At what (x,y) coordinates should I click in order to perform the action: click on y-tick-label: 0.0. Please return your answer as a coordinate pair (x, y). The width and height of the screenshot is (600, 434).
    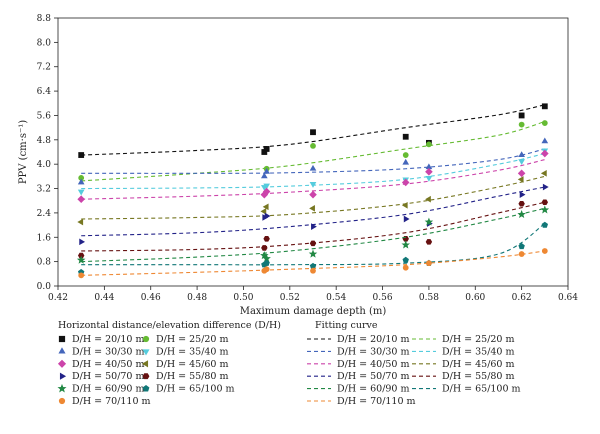
    Looking at the image, I should click on (44, 287).